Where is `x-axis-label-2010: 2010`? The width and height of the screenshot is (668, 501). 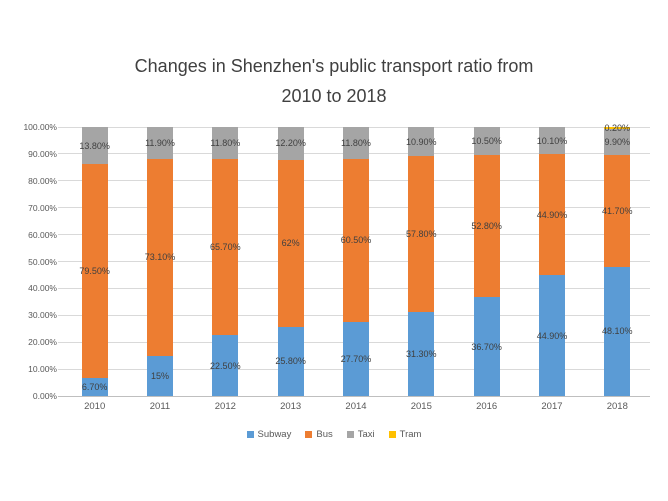 x-axis-label-2010: 2010 is located at coordinates (95, 406).